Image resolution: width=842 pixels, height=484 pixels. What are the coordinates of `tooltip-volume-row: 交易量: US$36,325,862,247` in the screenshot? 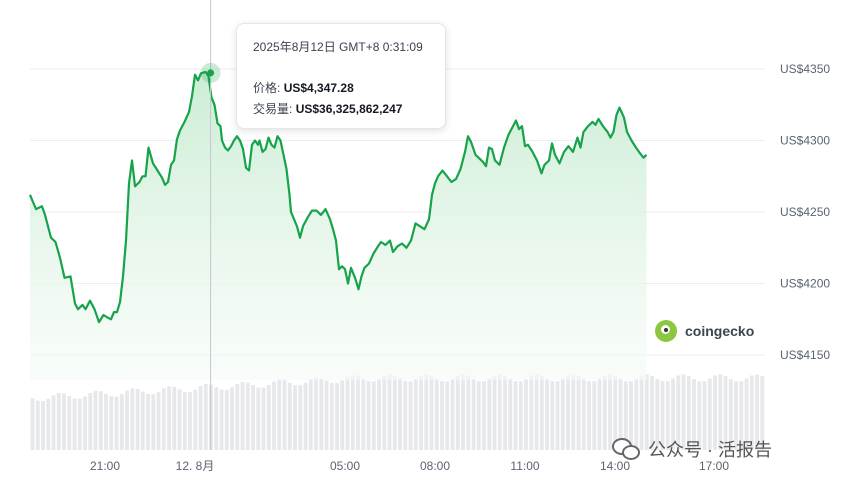 It's located at (341, 108).